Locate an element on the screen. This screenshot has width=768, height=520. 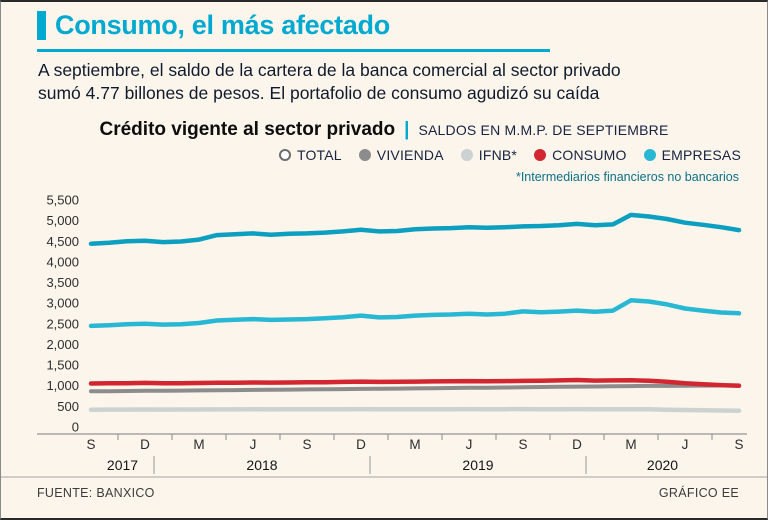
legend-label: TOTAL is located at coordinates (319, 155).